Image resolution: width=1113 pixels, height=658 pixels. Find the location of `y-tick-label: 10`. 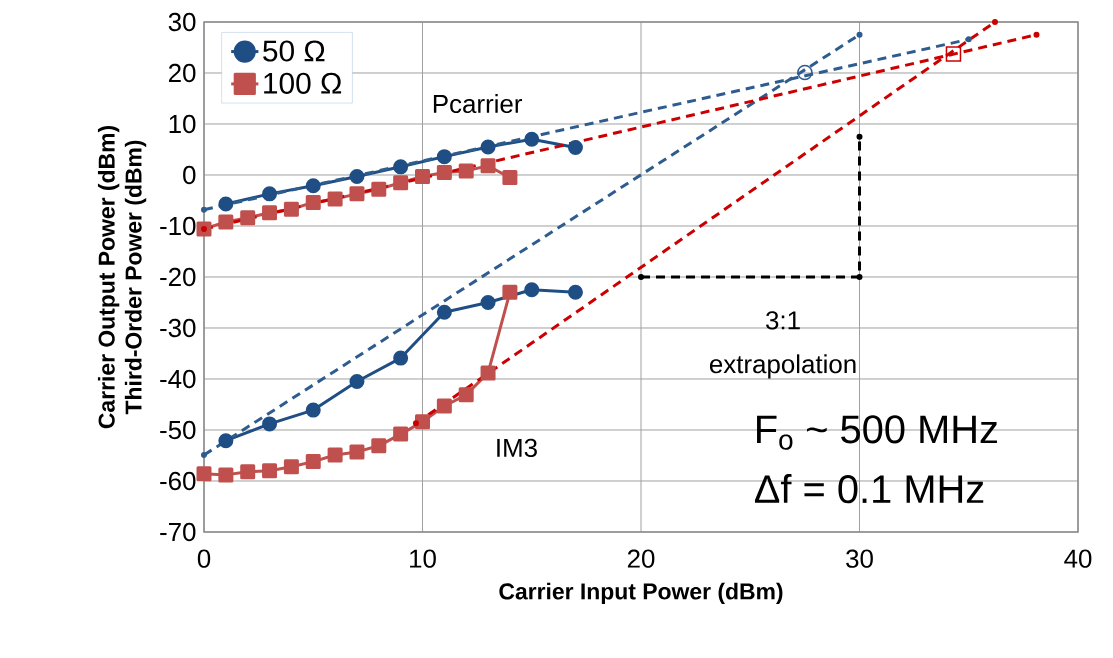

y-tick-label: 10 is located at coordinates (182, 124).